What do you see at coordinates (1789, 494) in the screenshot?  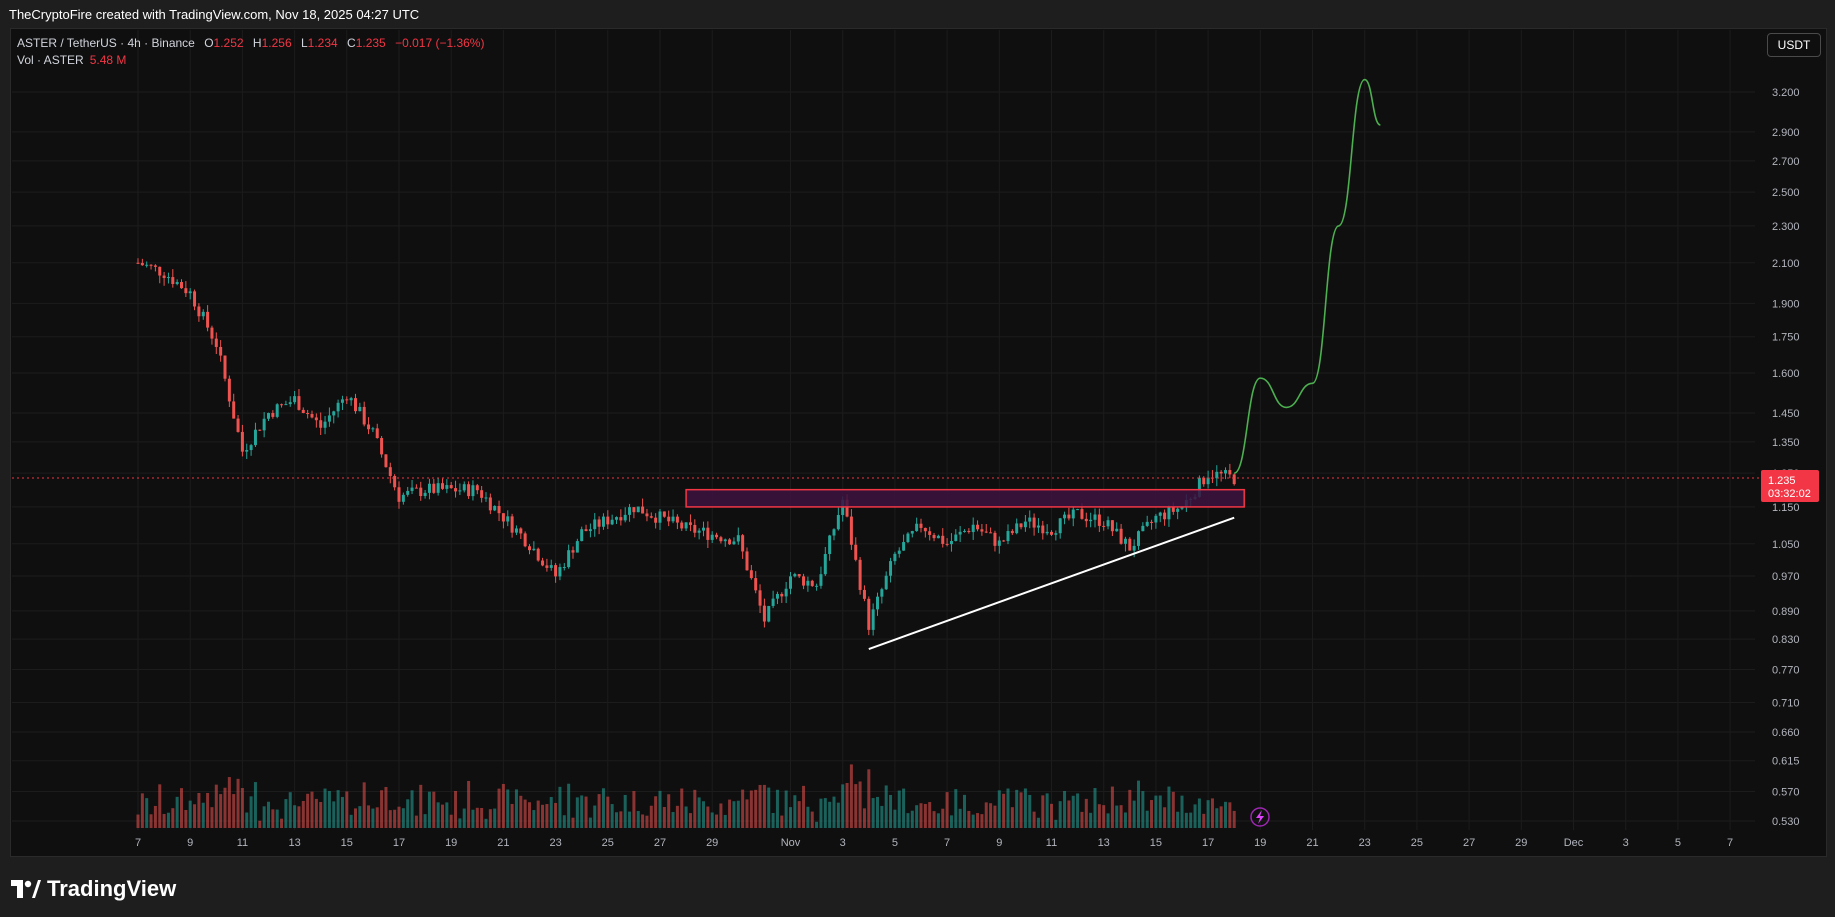 I see `price-tag-countdown: 03:32:02` at bounding box center [1789, 494].